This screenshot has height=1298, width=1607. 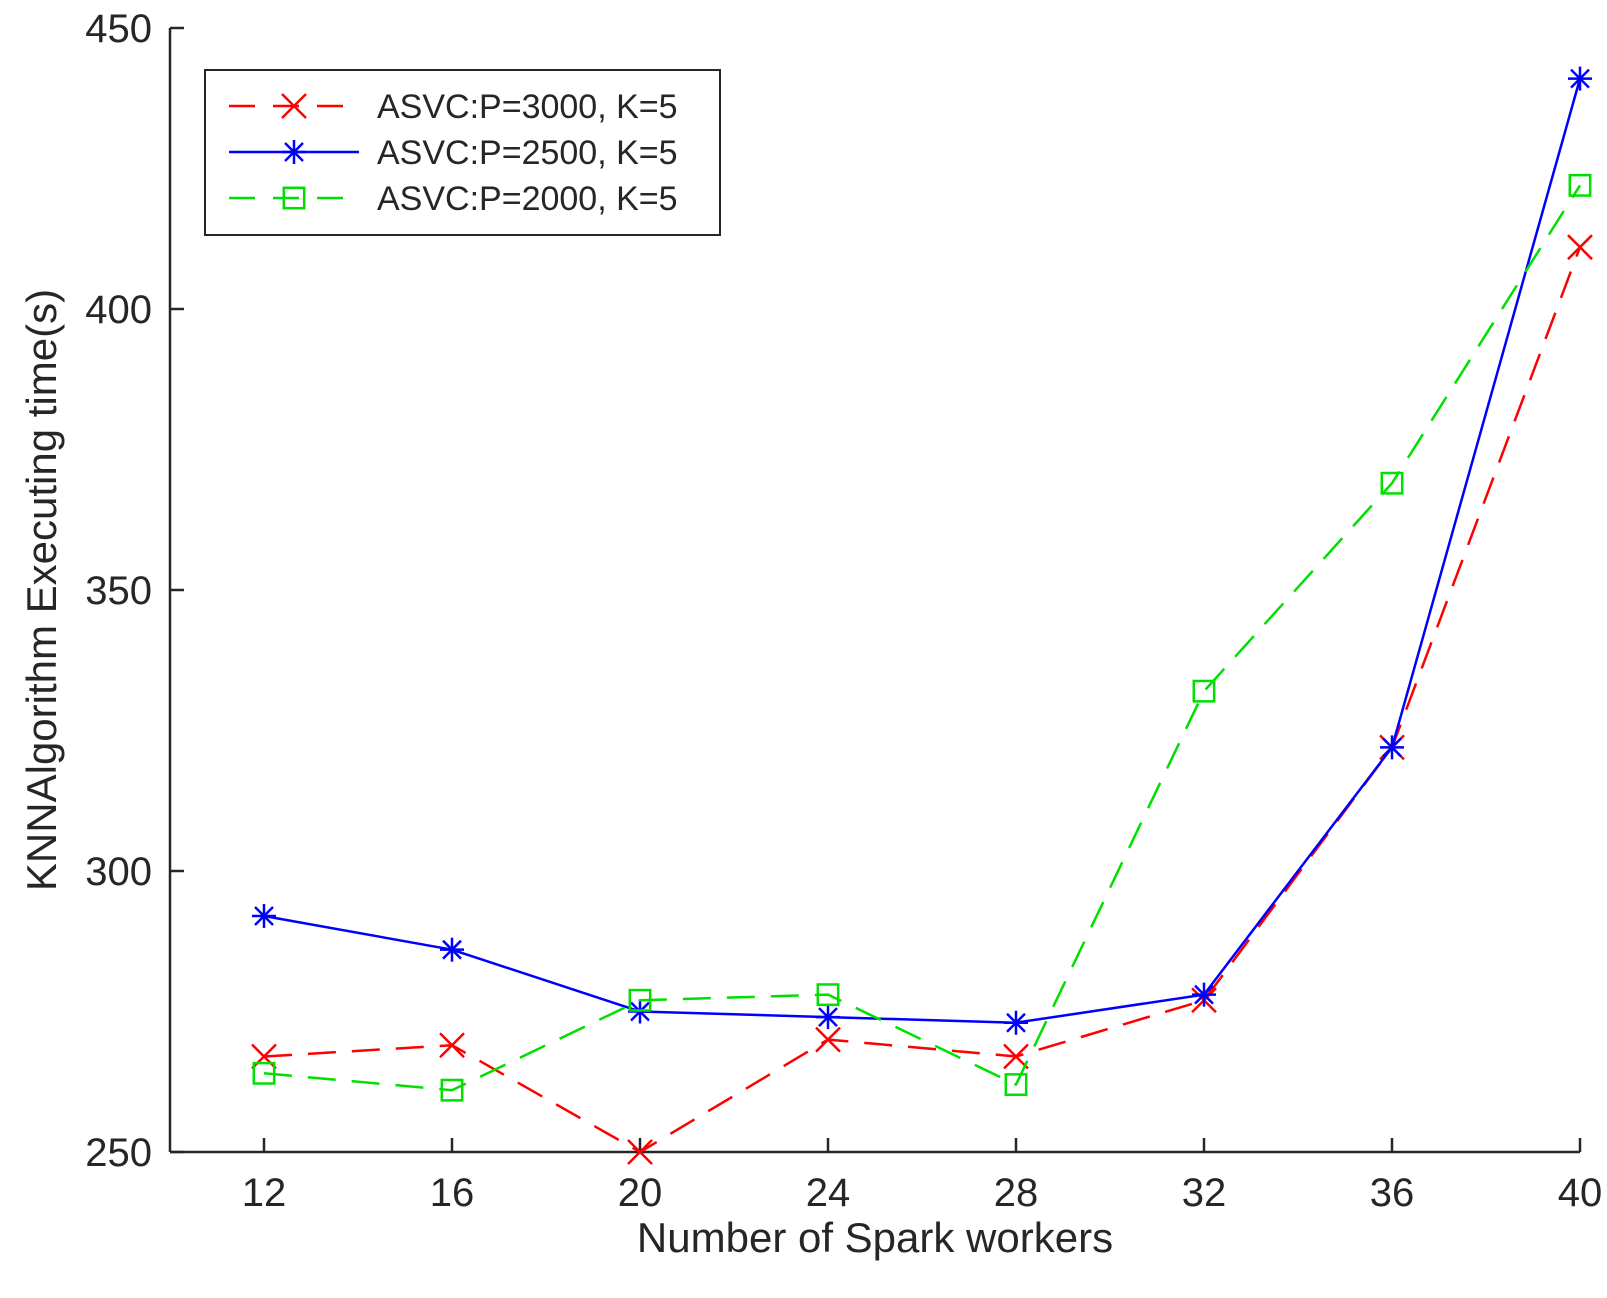 I want to click on x-tick-label: 32, so click(x=1204, y=1193).